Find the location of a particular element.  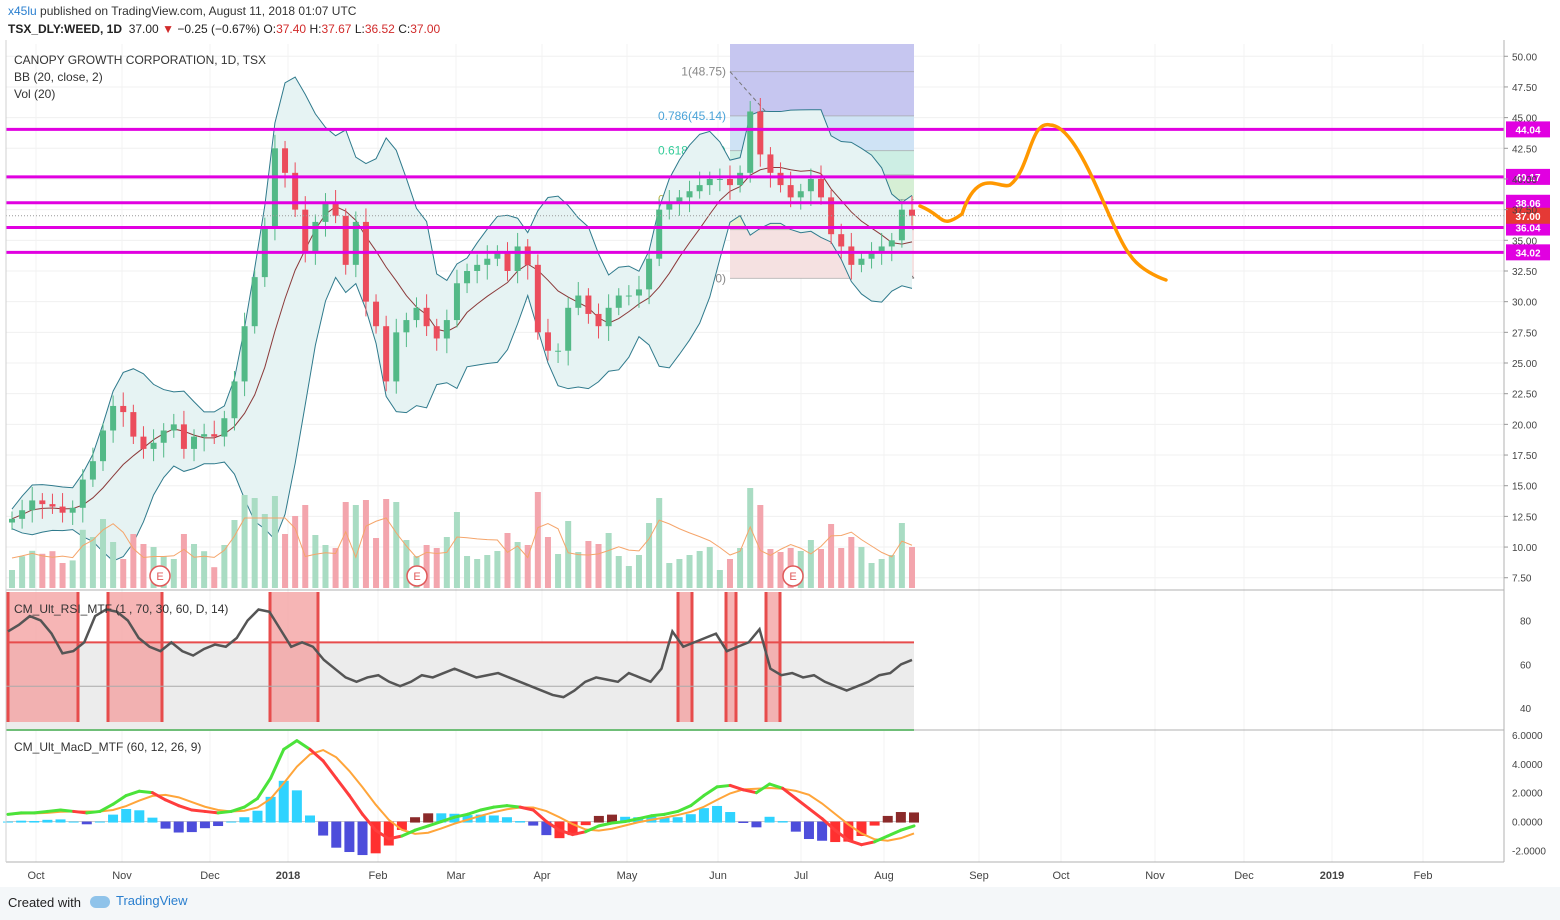

price-value: 37.00 is located at coordinates (143, 29).